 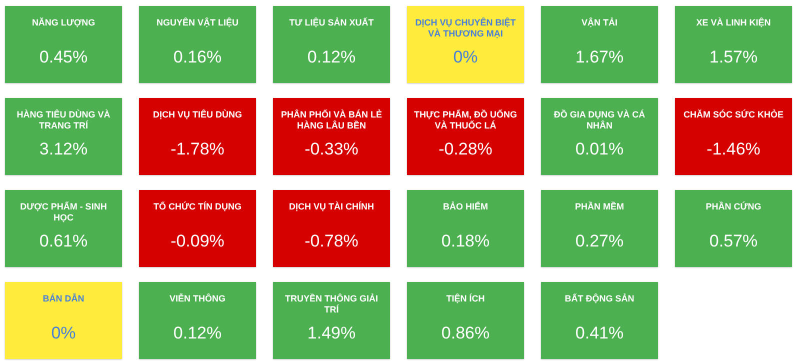 What do you see at coordinates (465, 333) in the screenshot?
I see `data-label: 0.86%` at bounding box center [465, 333].